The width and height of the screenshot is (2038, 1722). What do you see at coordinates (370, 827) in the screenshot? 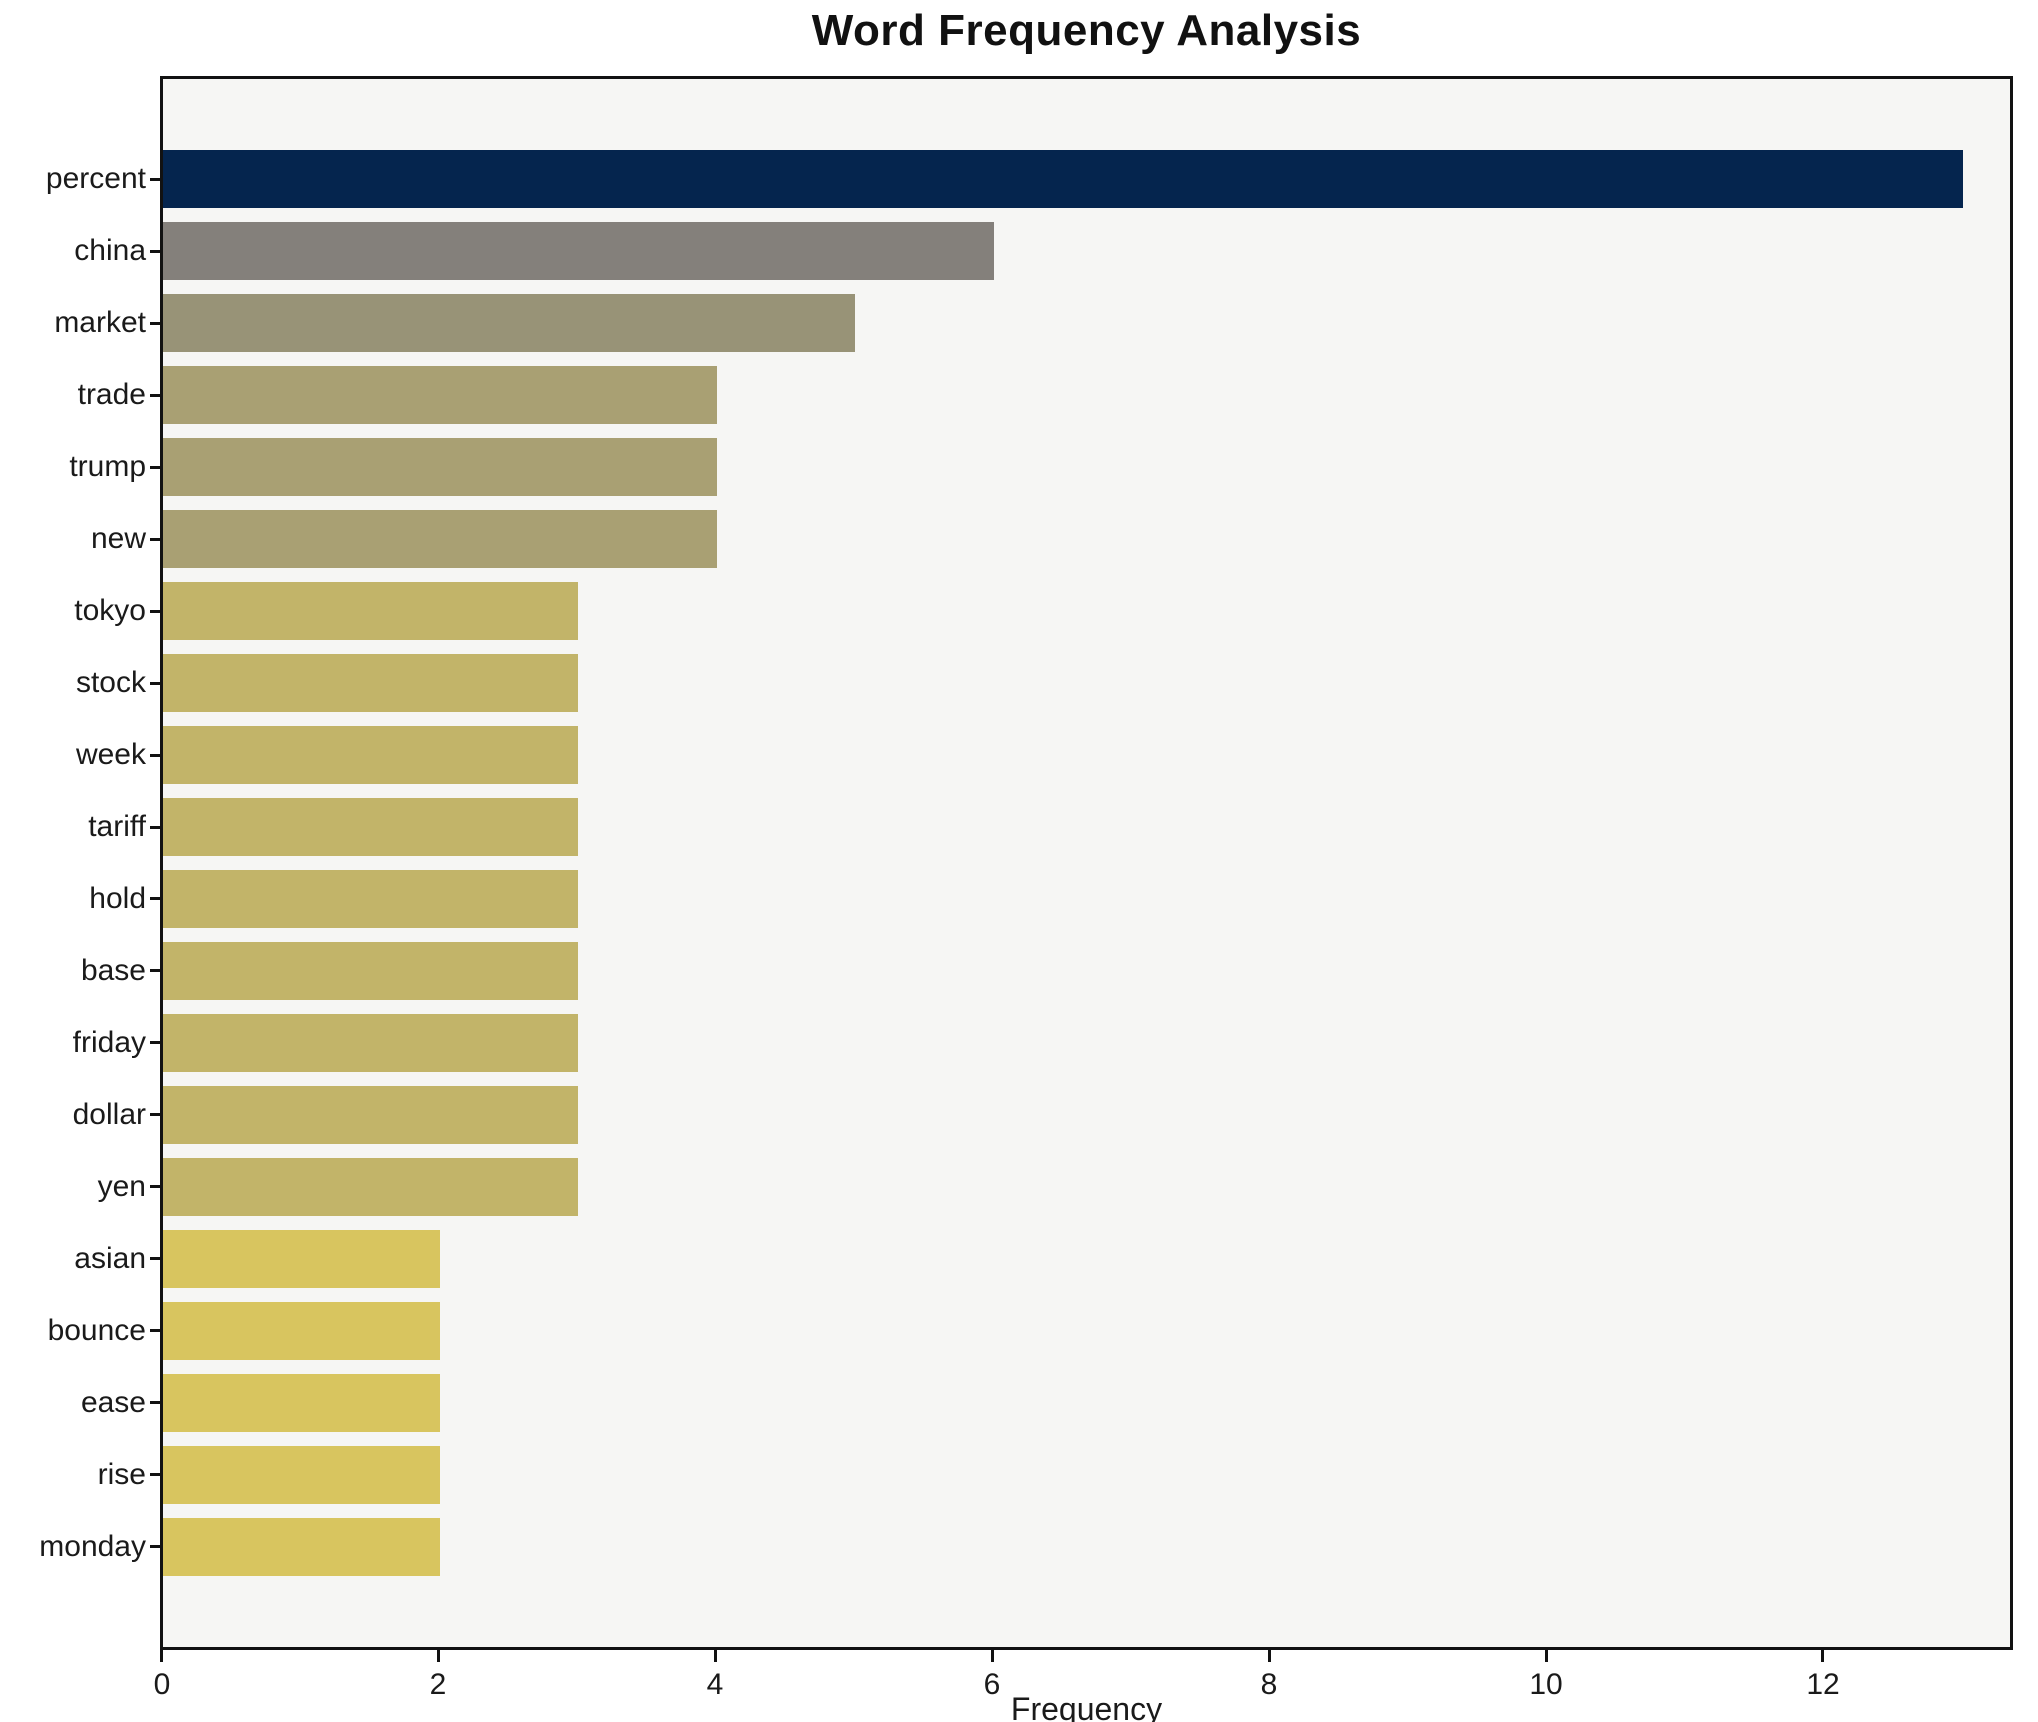
I see `bar-tariff` at bounding box center [370, 827].